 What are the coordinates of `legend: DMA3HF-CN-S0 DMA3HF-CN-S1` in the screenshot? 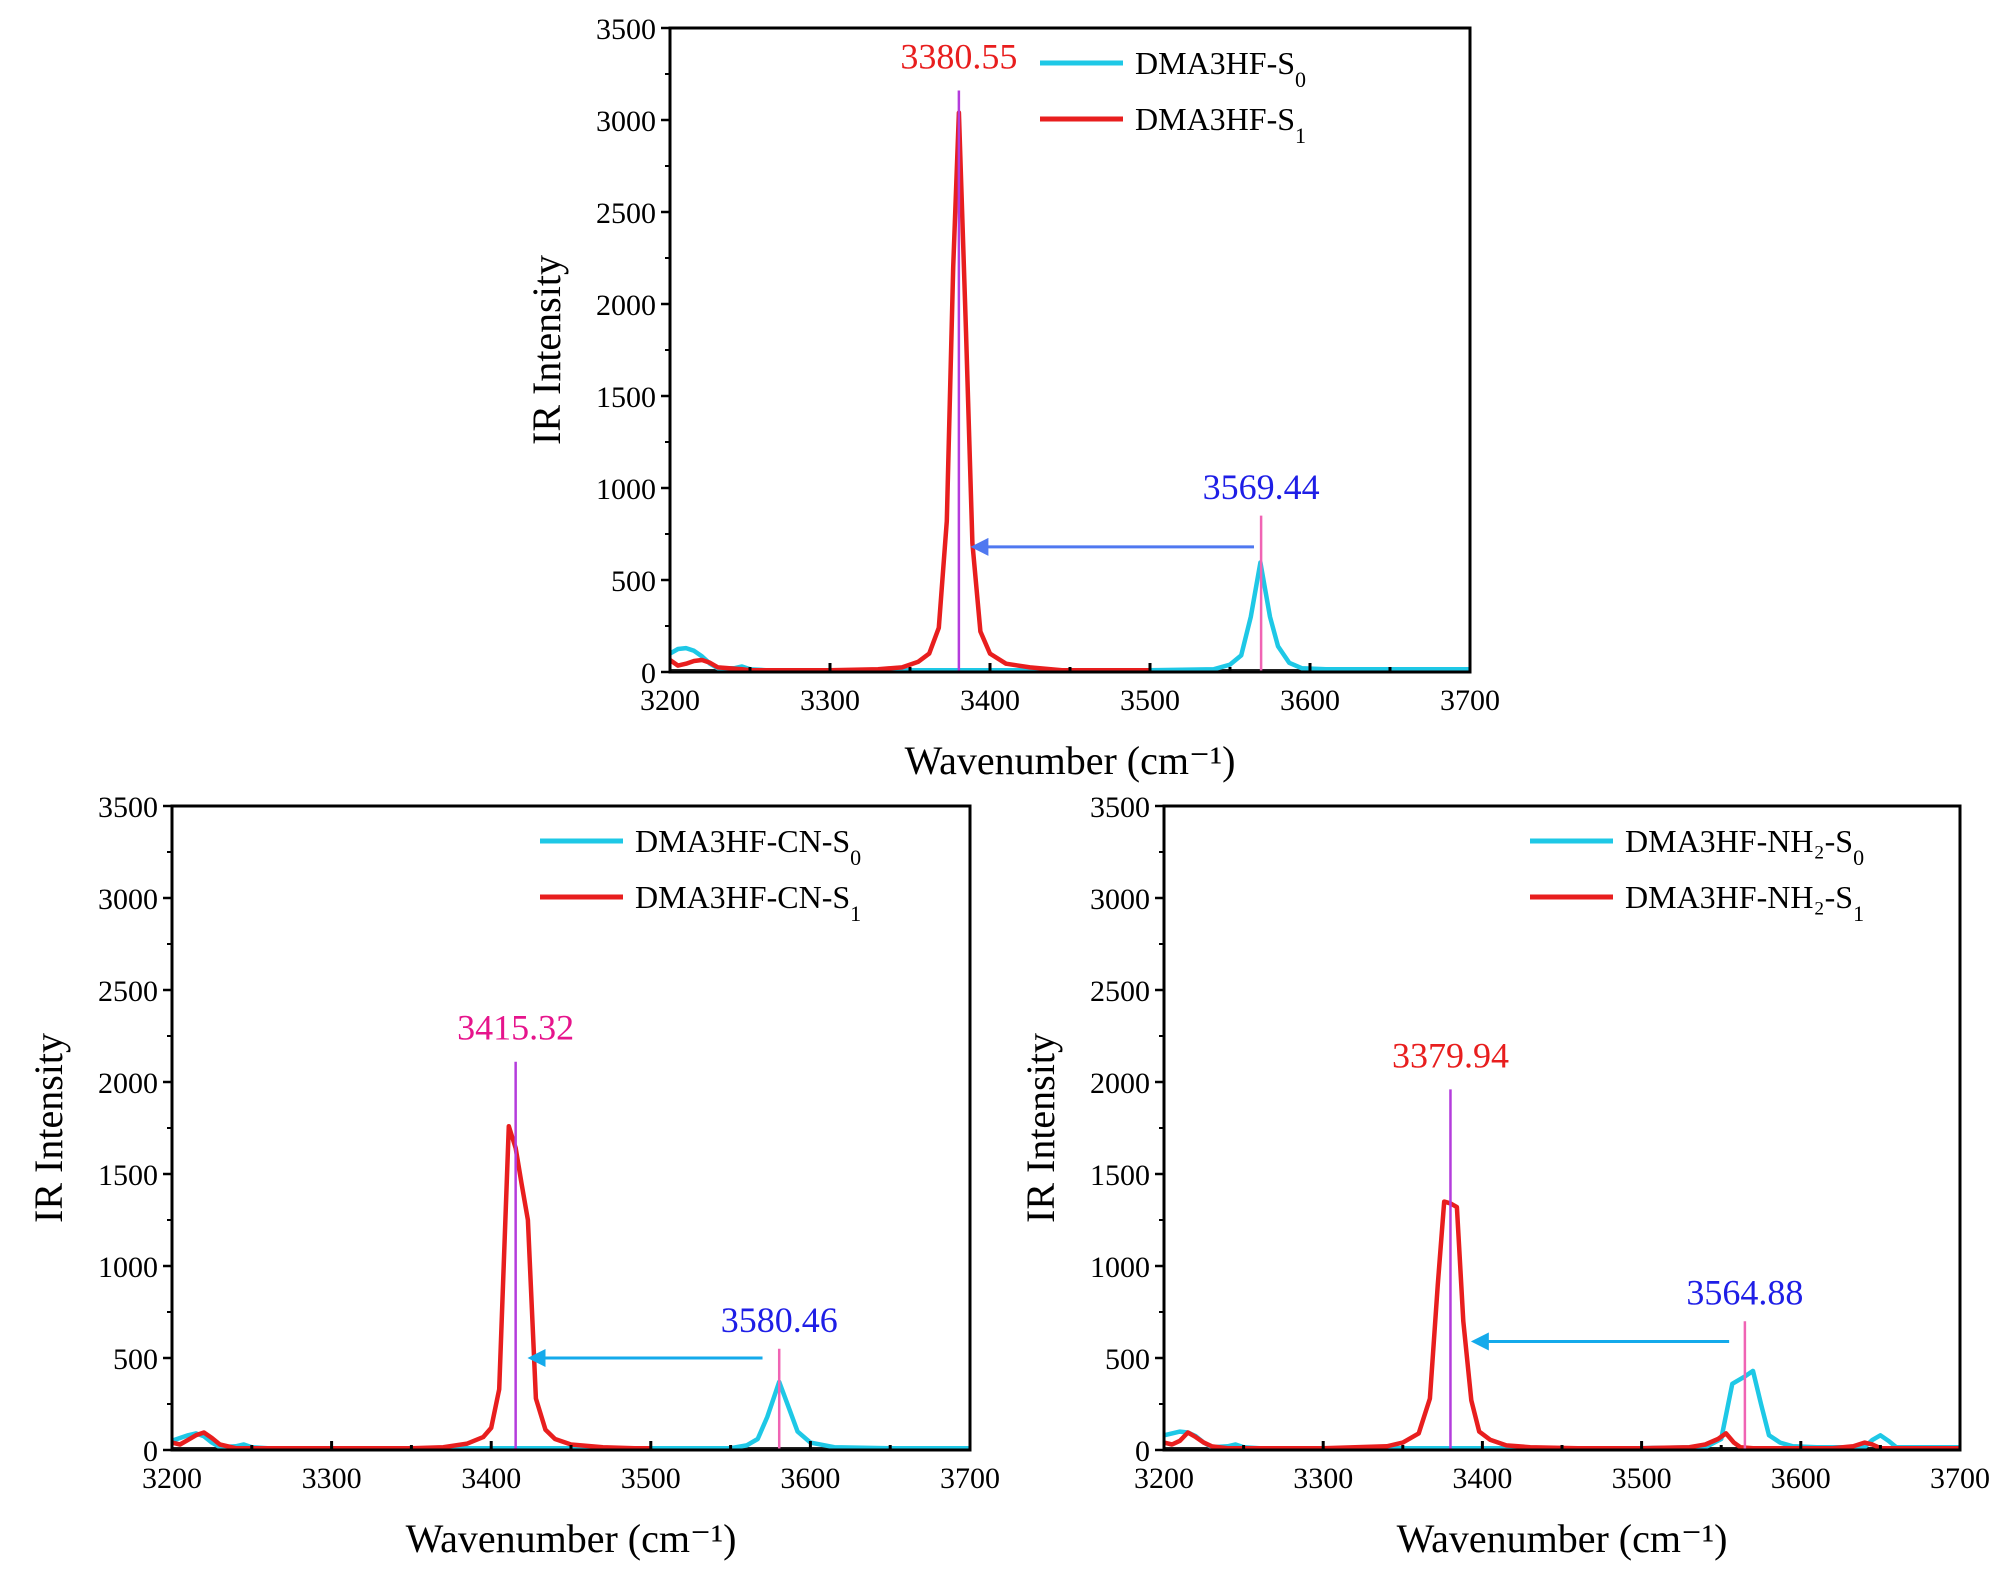 It's located at (700, 874).